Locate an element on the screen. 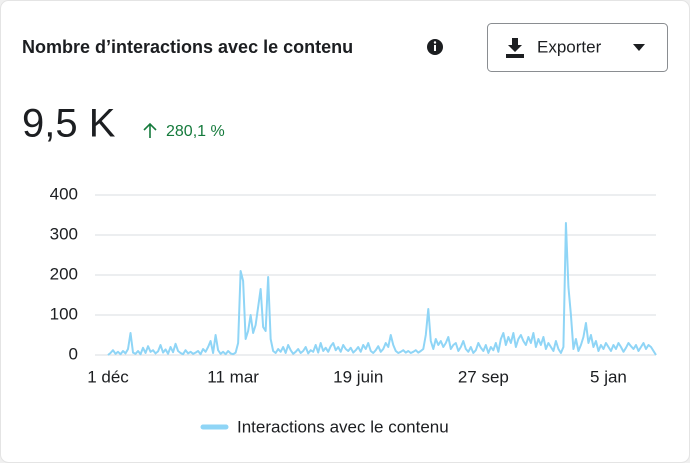 The image size is (690, 463). kpi-value: 9,5 K is located at coordinates (69, 124).